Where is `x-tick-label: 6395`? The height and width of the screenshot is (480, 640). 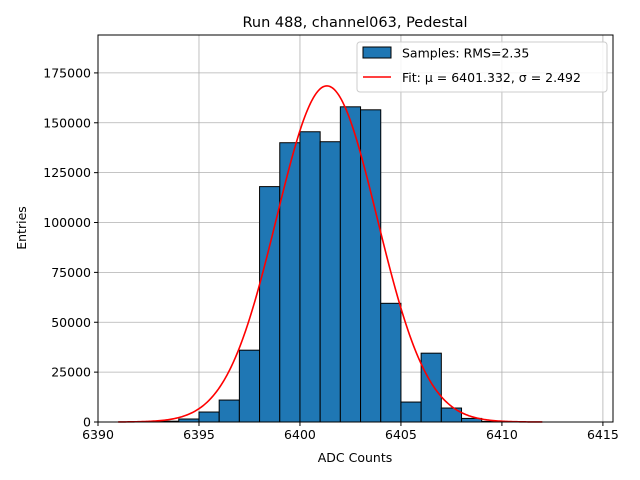
x-tick-label: 6395 is located at coordinates (199, 434).